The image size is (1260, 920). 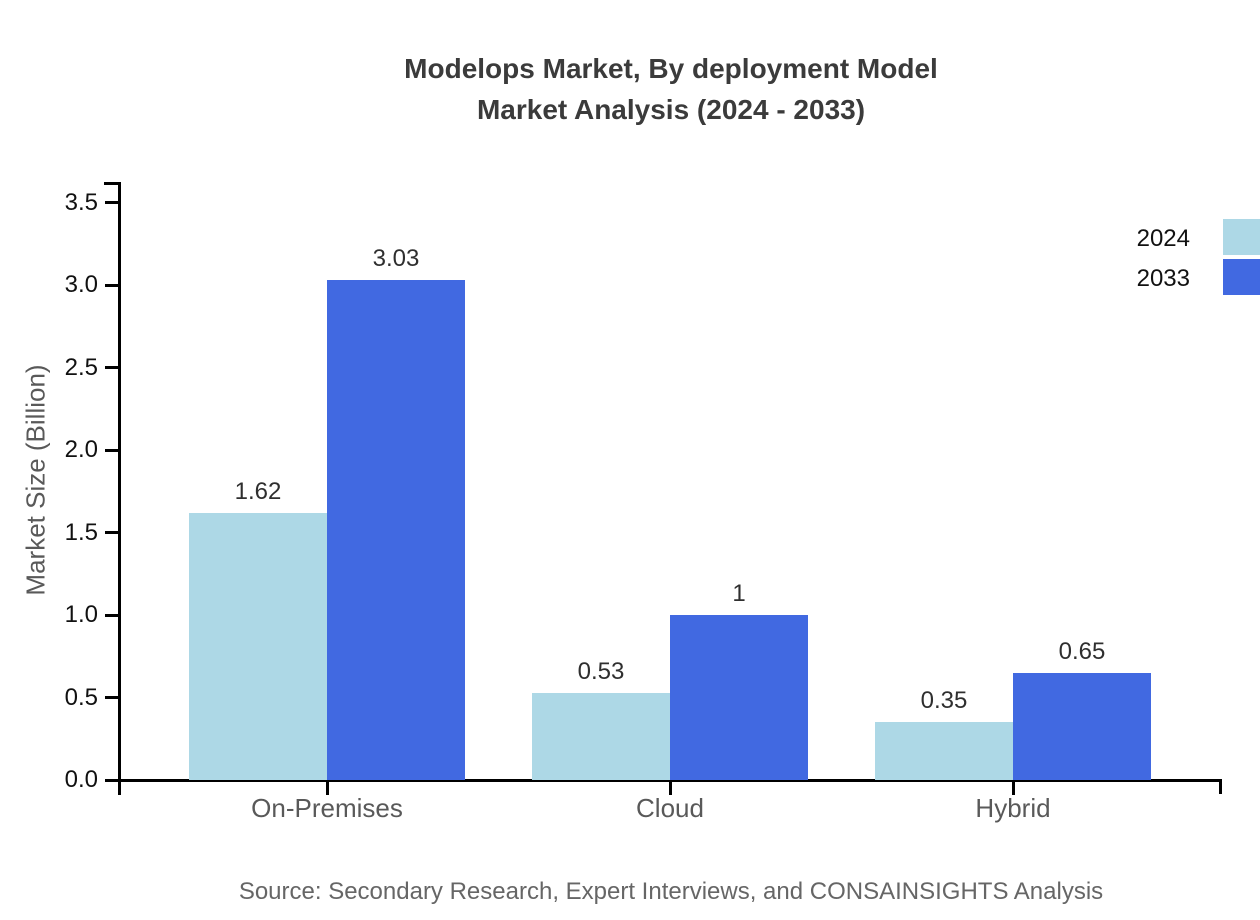 What do you see at coordinates (671, 68) in the screenshot?
I see `chart-title-line1: Modelops Market, By deployment Model` at bounding box center [671, 68].